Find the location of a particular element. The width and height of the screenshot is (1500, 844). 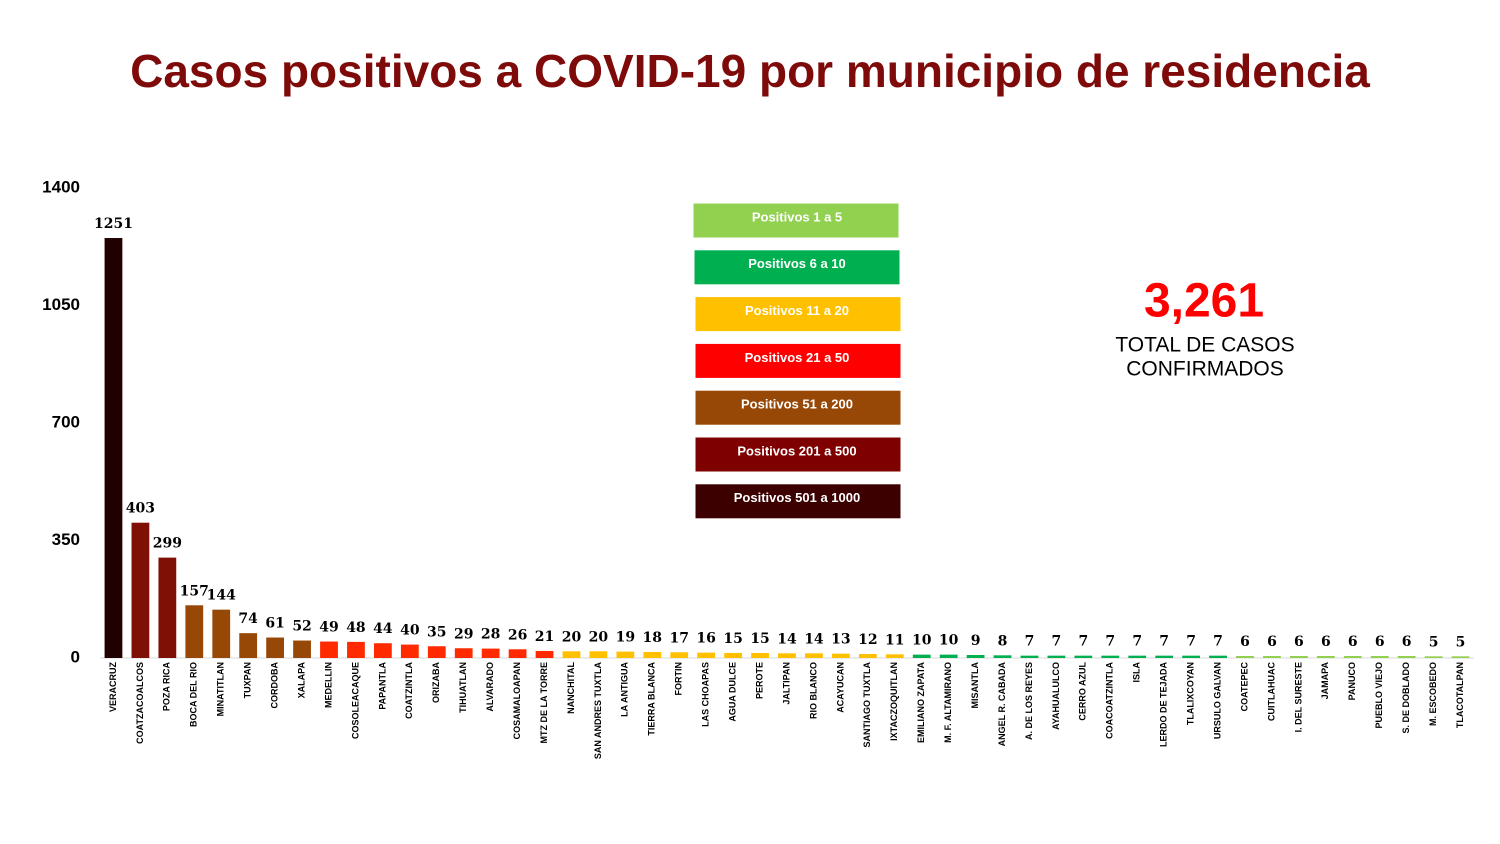

x-tick-label: I. DEL SURESTE is located at coordinates (1298, 697).